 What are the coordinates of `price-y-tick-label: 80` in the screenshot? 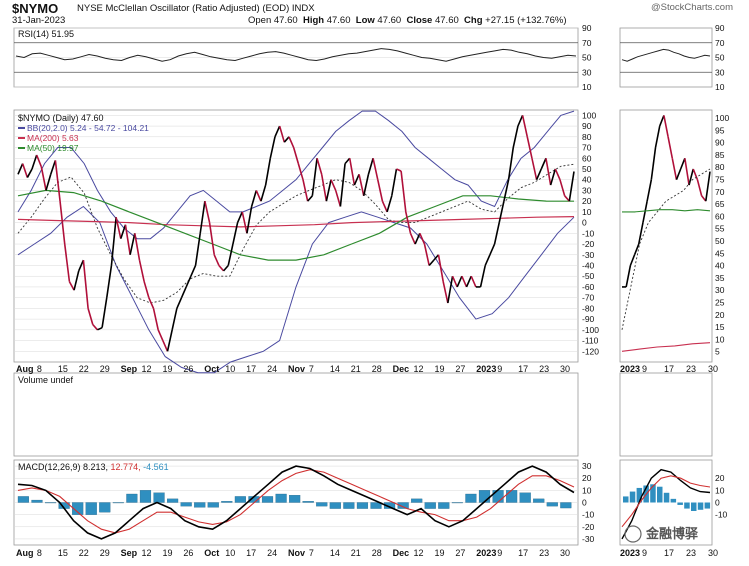 It's located at (587, 137).